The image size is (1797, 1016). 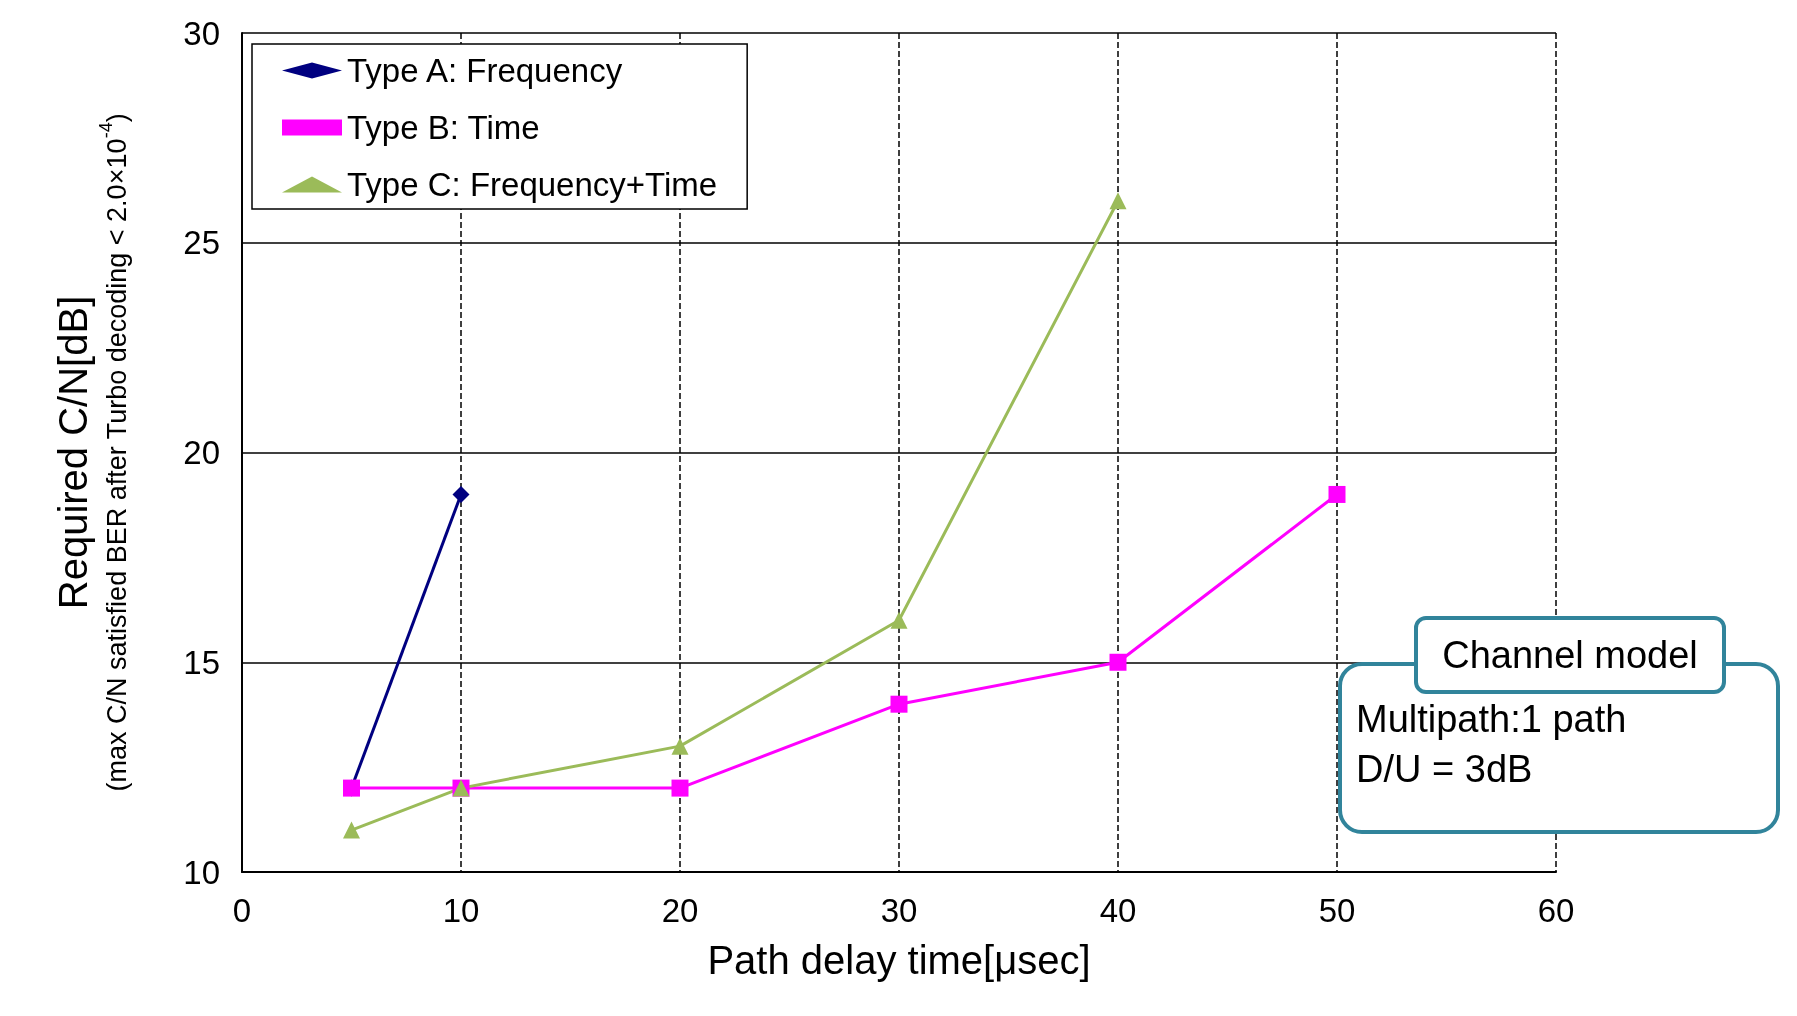 I want to click on x-axis-title: Path delay time[μsec], so click(x=899, y=960).